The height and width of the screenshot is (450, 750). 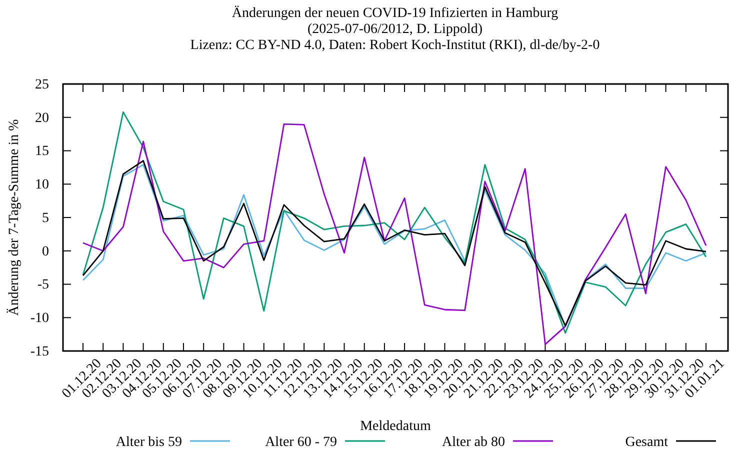 I want to click on y-tick-label: 15, so click(x=42, y=152).